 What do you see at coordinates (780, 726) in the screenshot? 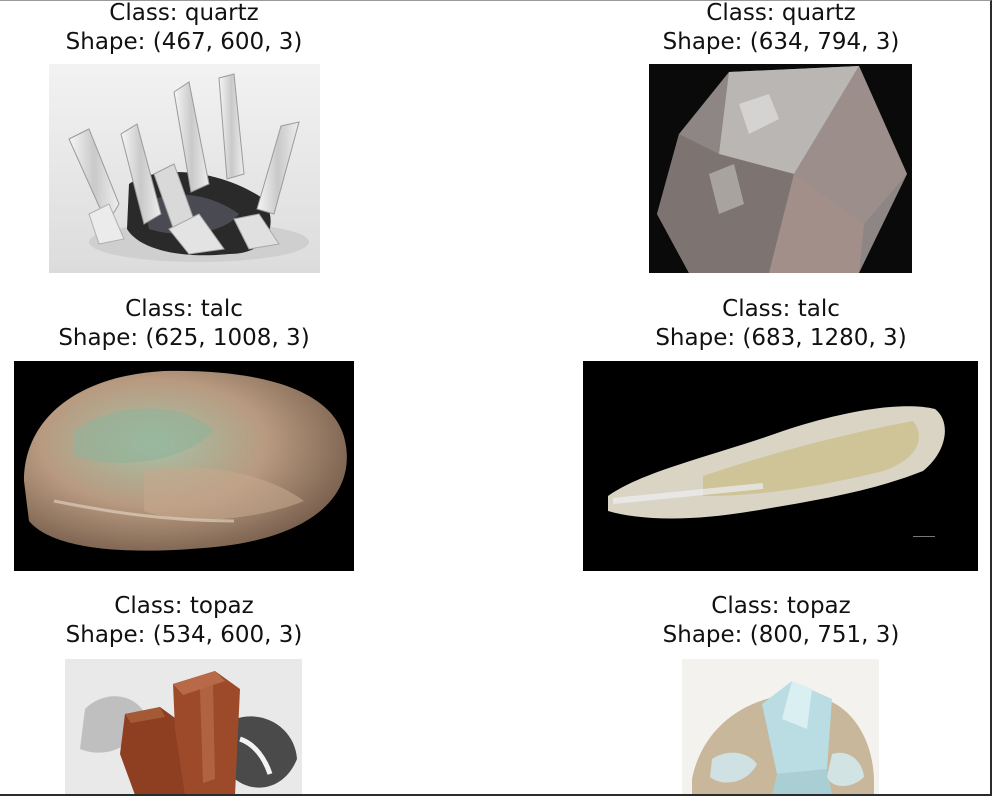
I see `blue-topaz-image` at bounding box center [780, 726].